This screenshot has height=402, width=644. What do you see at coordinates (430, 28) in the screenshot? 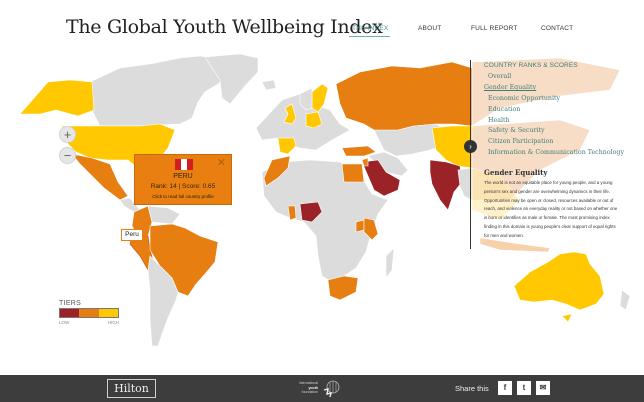
I see `nav-about: ABOUT` at bounding box center [430, 28].